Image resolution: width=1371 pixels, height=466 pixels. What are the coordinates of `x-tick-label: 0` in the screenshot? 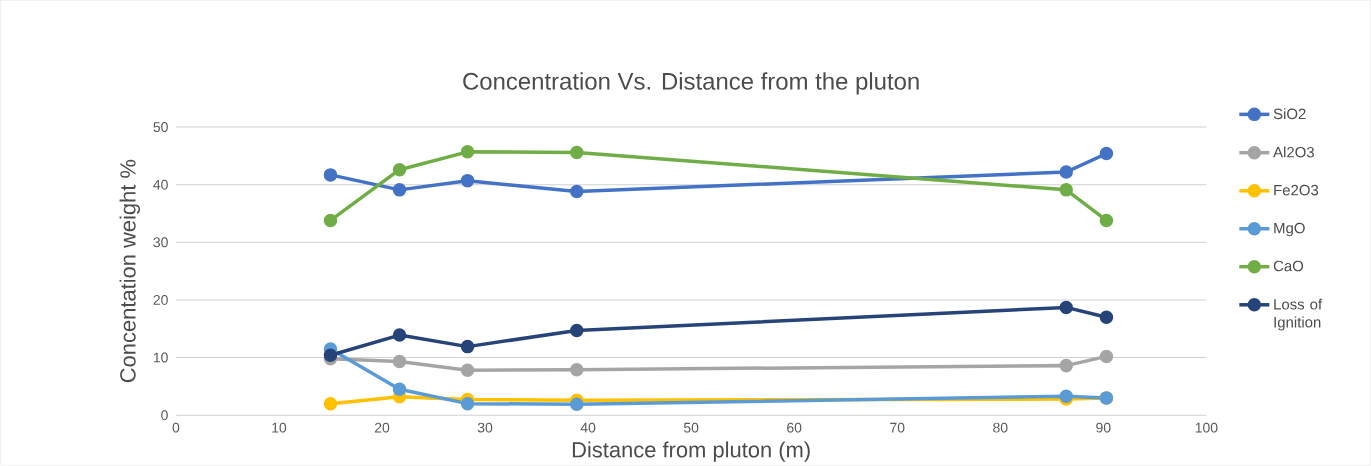 It's located at (176, 427).